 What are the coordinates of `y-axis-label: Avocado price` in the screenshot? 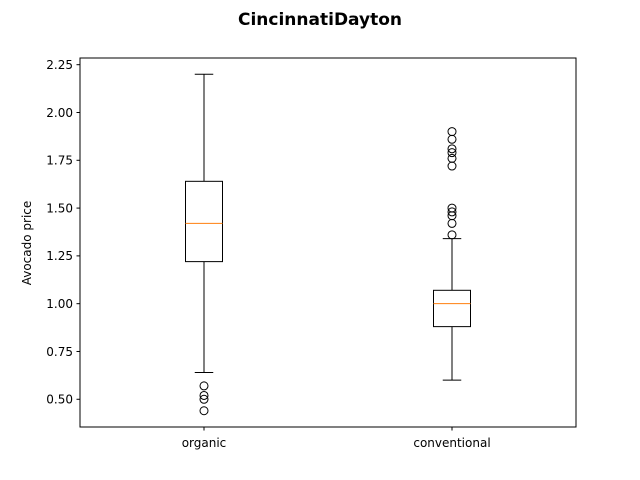 It's located at (27, 243).